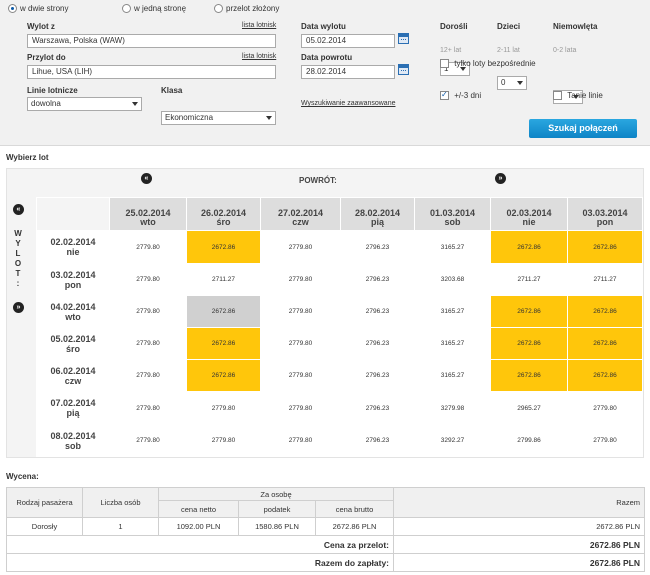 The height and width of the screenshot is (575, 650). I want to click on price-cell: 3203.68, so click(452, 279).